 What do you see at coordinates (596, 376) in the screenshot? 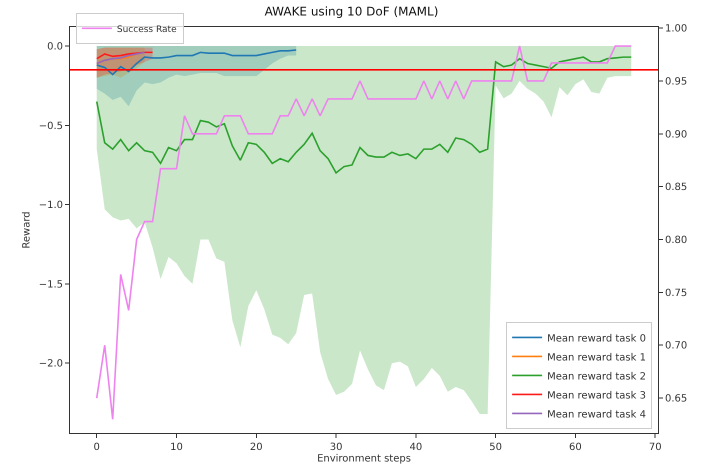
I see `legend-label: Mean reward task 2` at bounding box center [596, 376].